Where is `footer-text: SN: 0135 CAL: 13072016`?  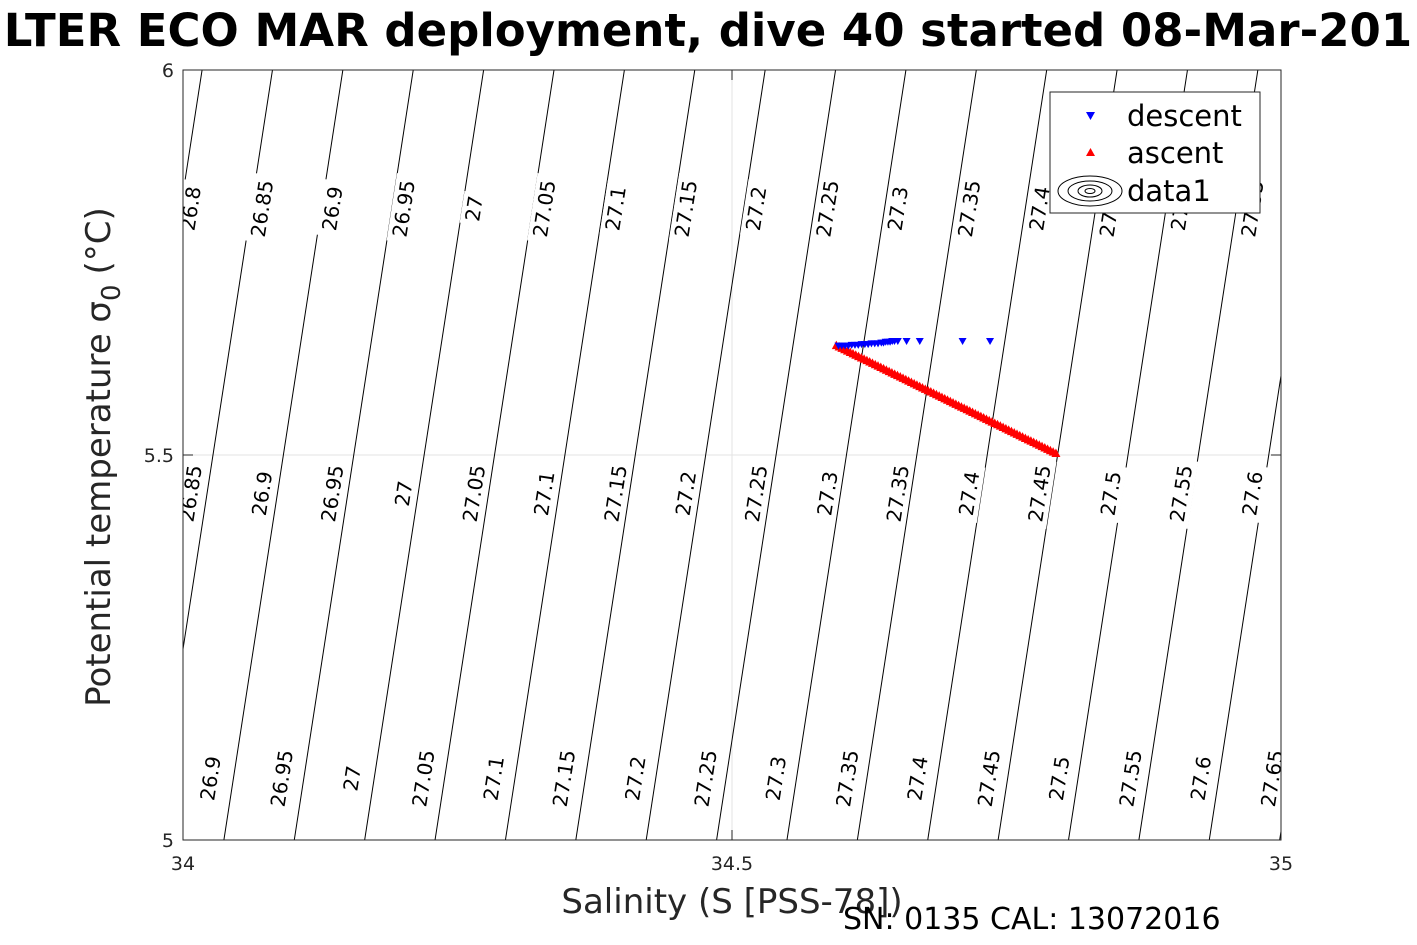 footer-text: SN: 0135 CAL: 13072016 is located at coordinates (1032, 919).